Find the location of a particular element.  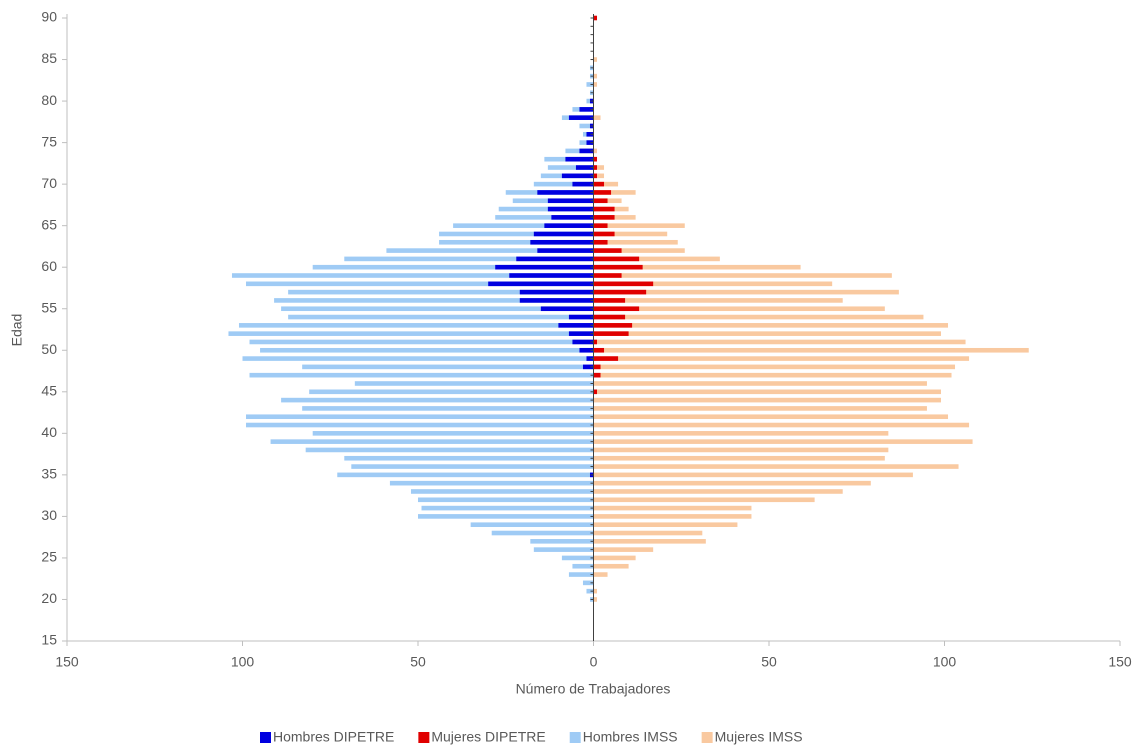

y-tick-label: 15 is located at coordinates (49, 640).